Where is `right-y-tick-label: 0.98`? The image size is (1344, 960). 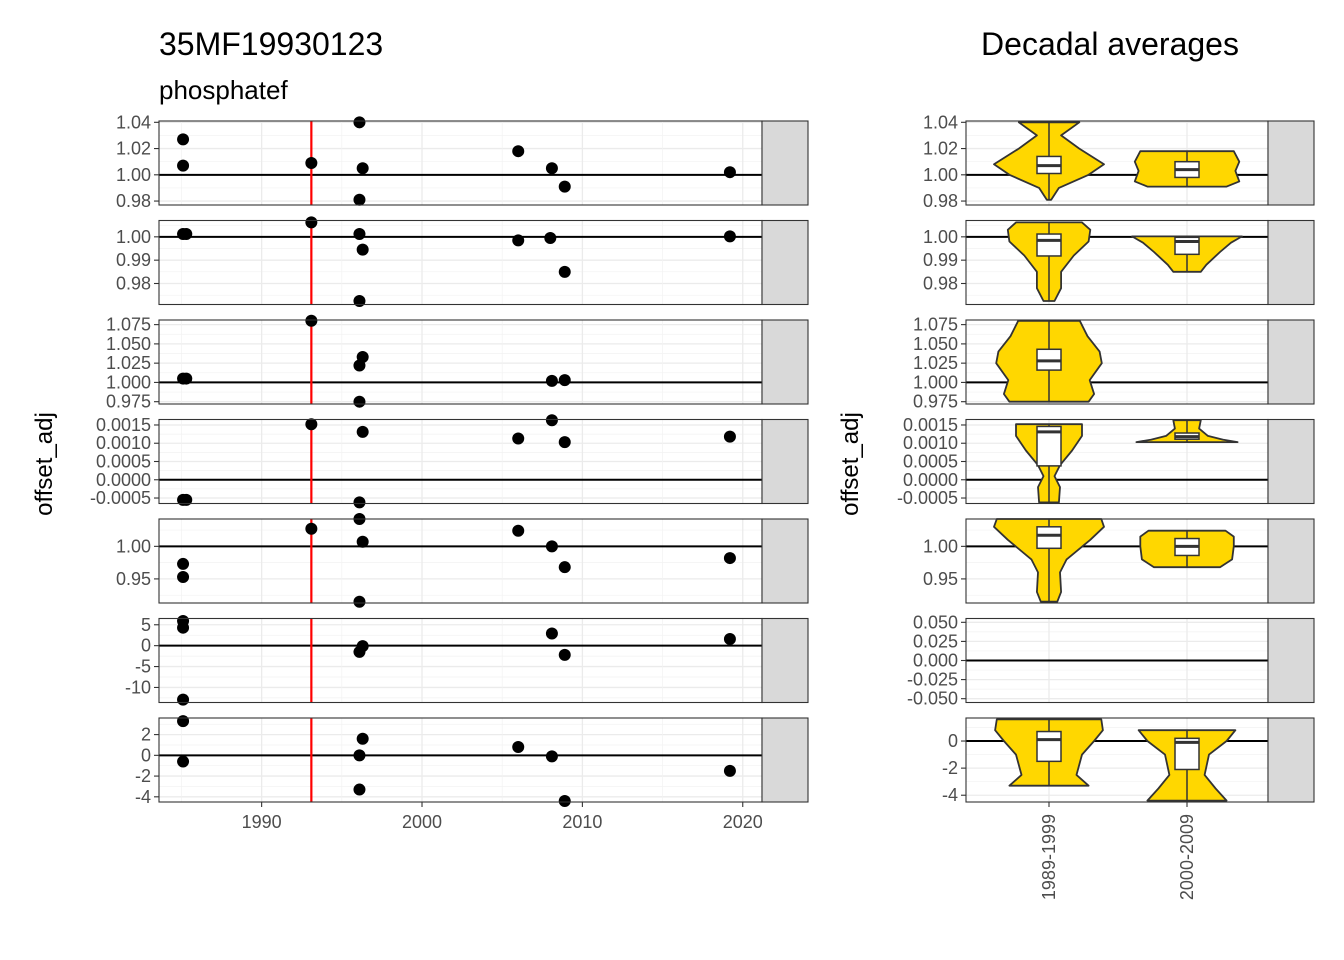
right-y-tick-label: 0.98 is located at coordinates (940, 284).